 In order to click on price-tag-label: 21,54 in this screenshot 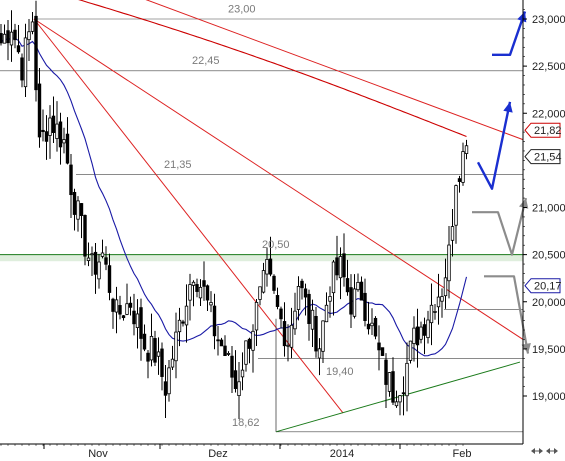, I will do `click(548, 158)`.